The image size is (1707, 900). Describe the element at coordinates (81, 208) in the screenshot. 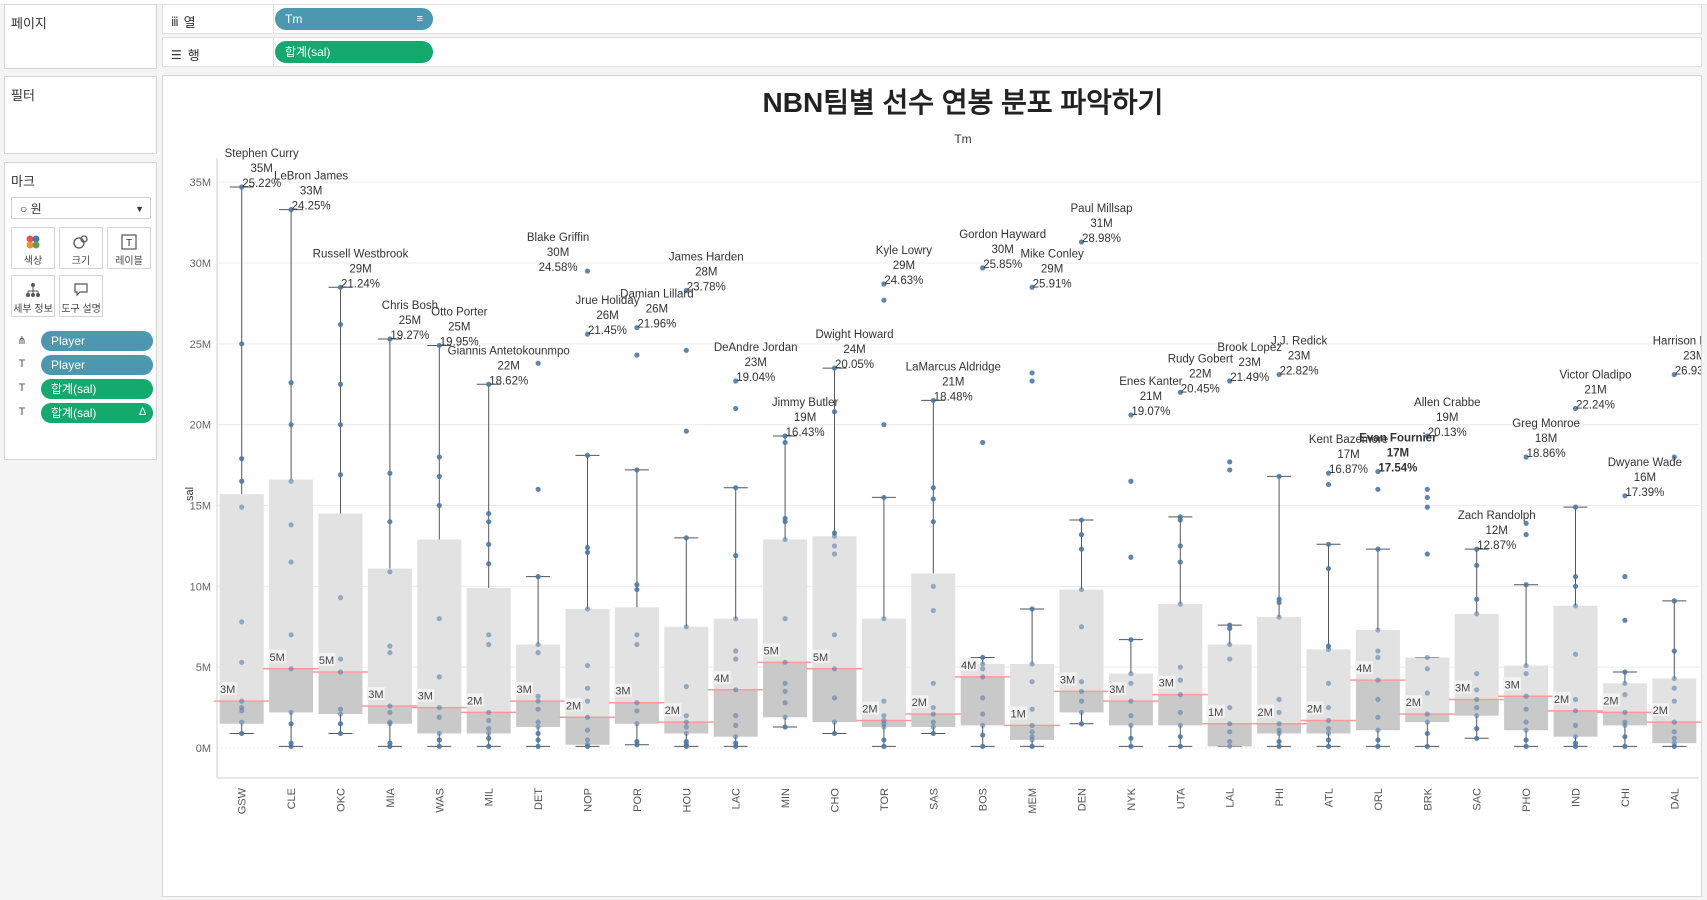

I see `mark-type-select: ○ 원 ▼` at that location.